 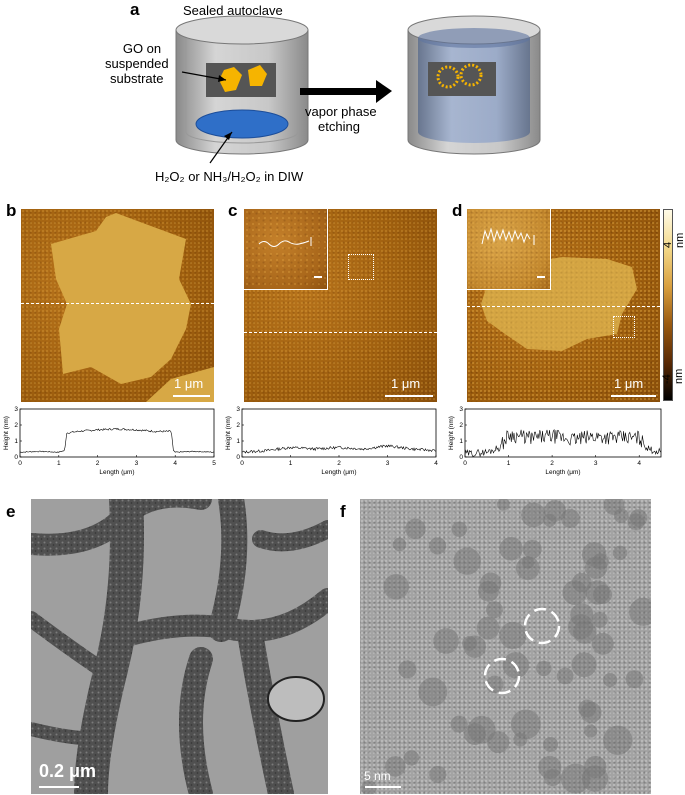 I want to click on scale-bar-e, so click(x=59, y=787).